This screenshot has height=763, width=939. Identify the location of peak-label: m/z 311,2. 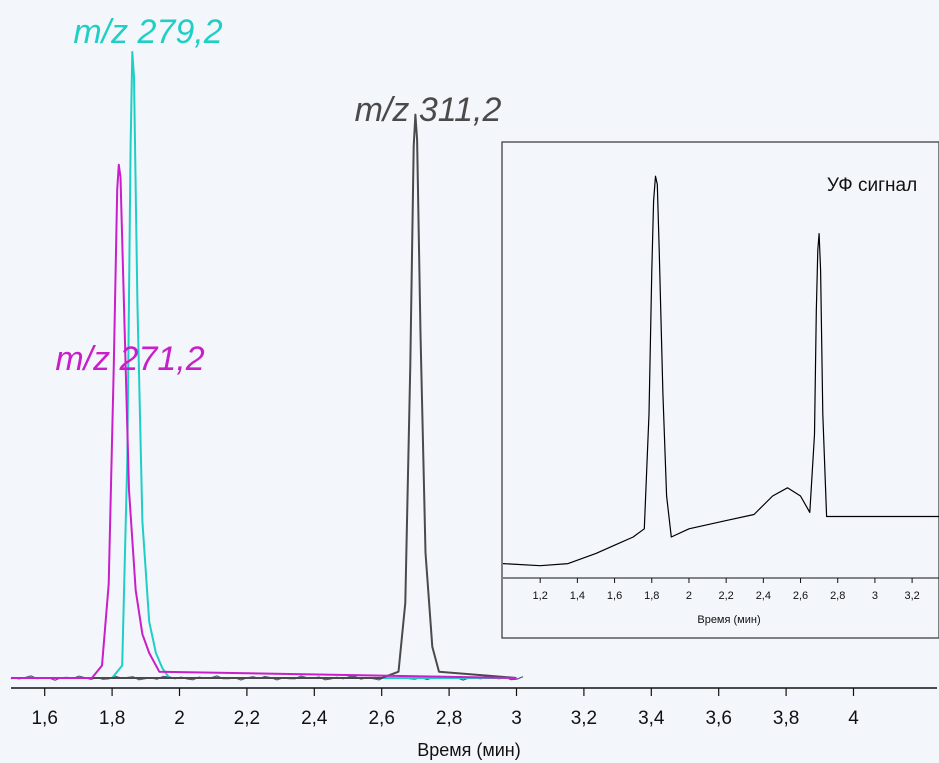
(428, 110).